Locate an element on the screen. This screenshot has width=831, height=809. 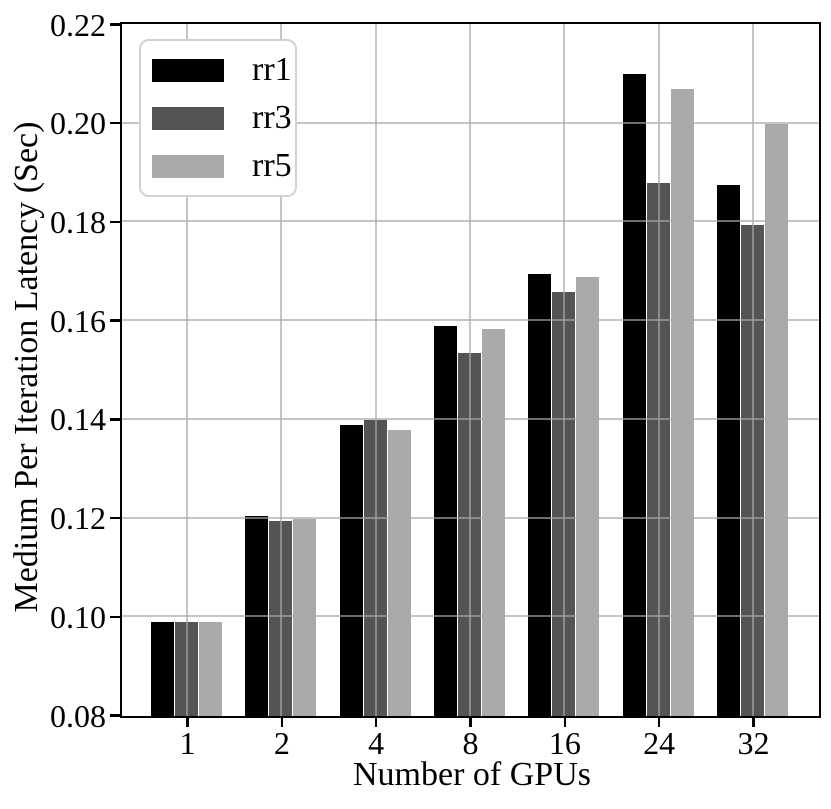
y-tick-label: 0.22 is located at coordinates (78, 24).